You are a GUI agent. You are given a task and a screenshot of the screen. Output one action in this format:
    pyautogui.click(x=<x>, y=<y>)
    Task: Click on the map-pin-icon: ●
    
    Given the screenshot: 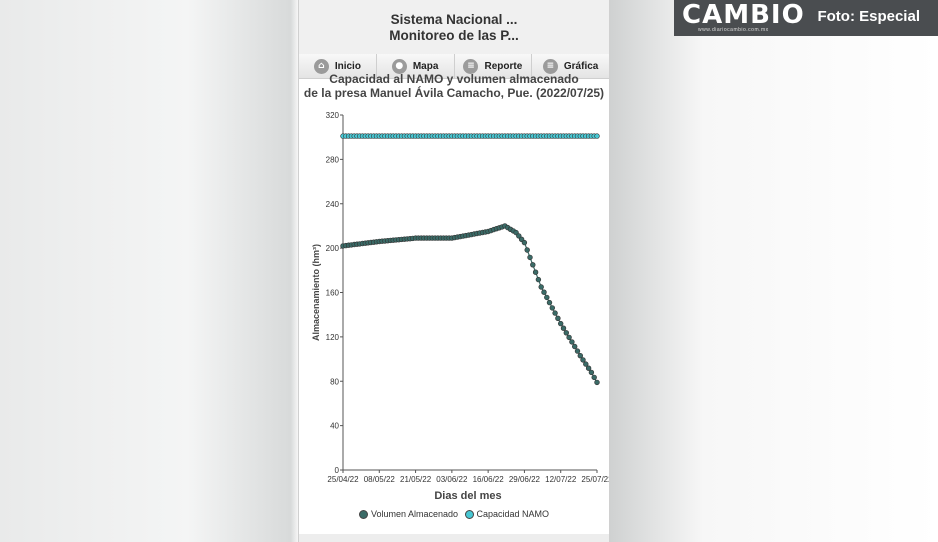 What is the action you would take?
    pyautogui.click(x=399, y=66)
    